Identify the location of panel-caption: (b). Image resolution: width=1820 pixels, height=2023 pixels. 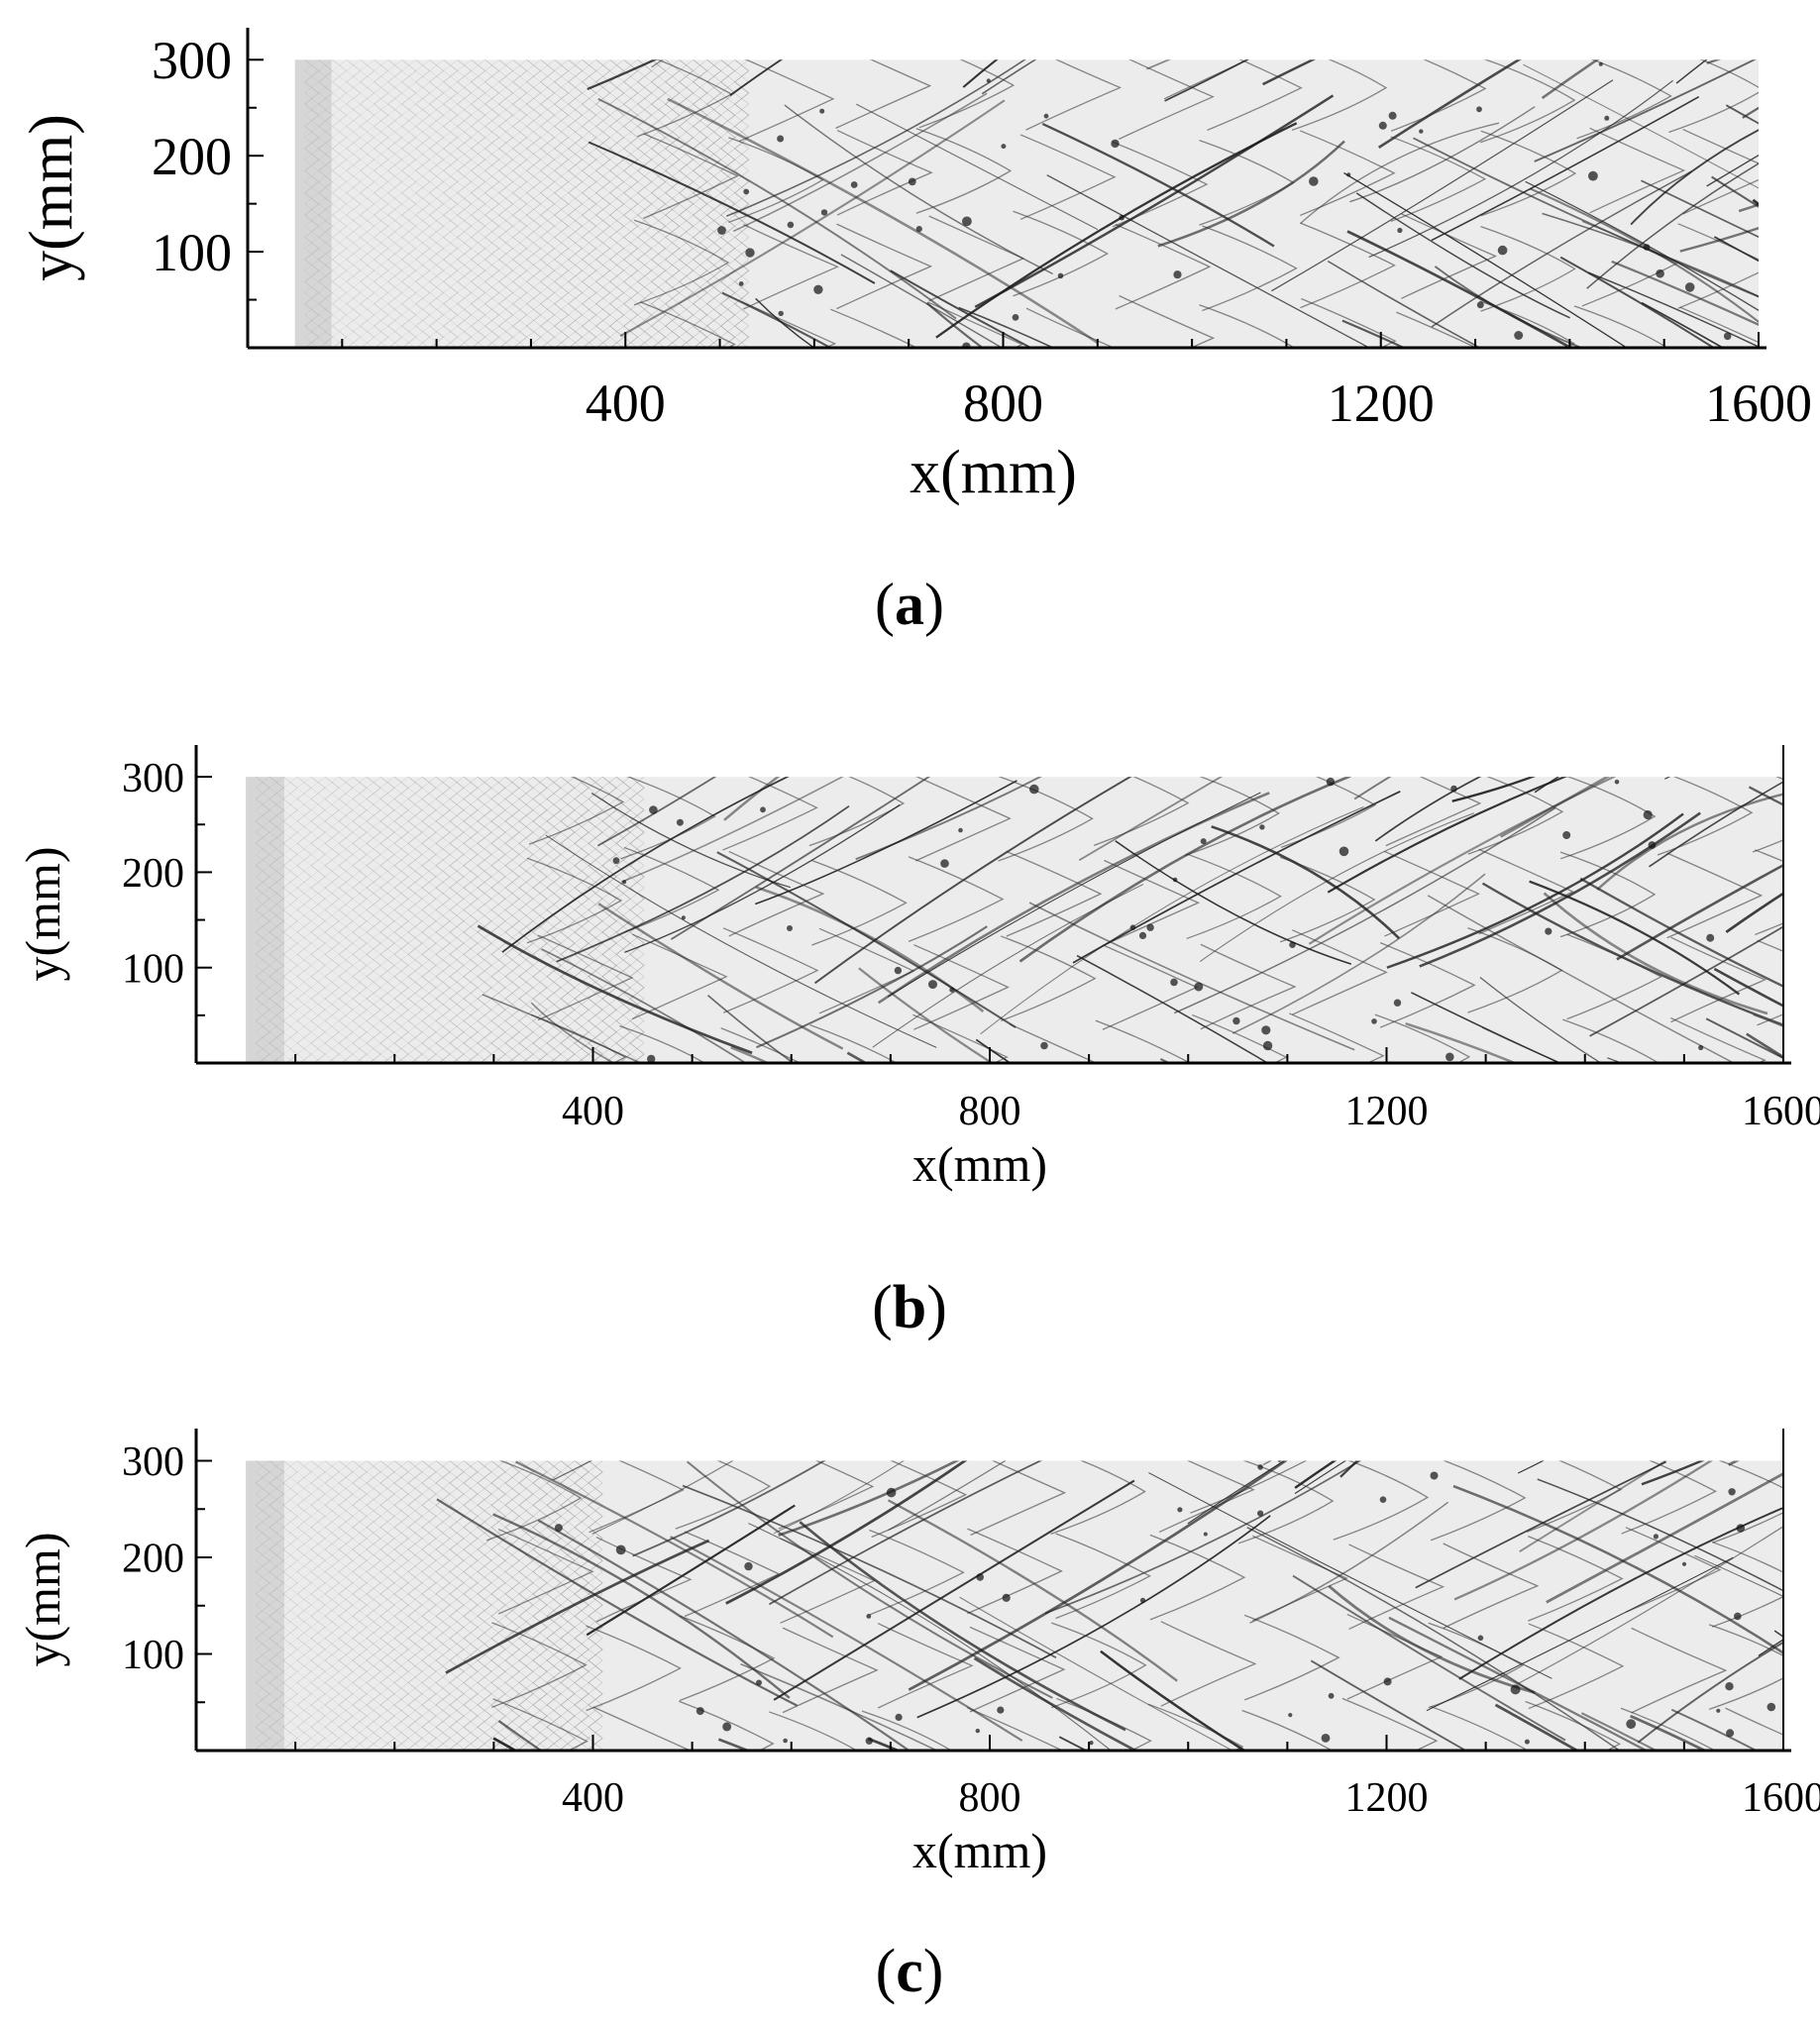
(909, 1307).